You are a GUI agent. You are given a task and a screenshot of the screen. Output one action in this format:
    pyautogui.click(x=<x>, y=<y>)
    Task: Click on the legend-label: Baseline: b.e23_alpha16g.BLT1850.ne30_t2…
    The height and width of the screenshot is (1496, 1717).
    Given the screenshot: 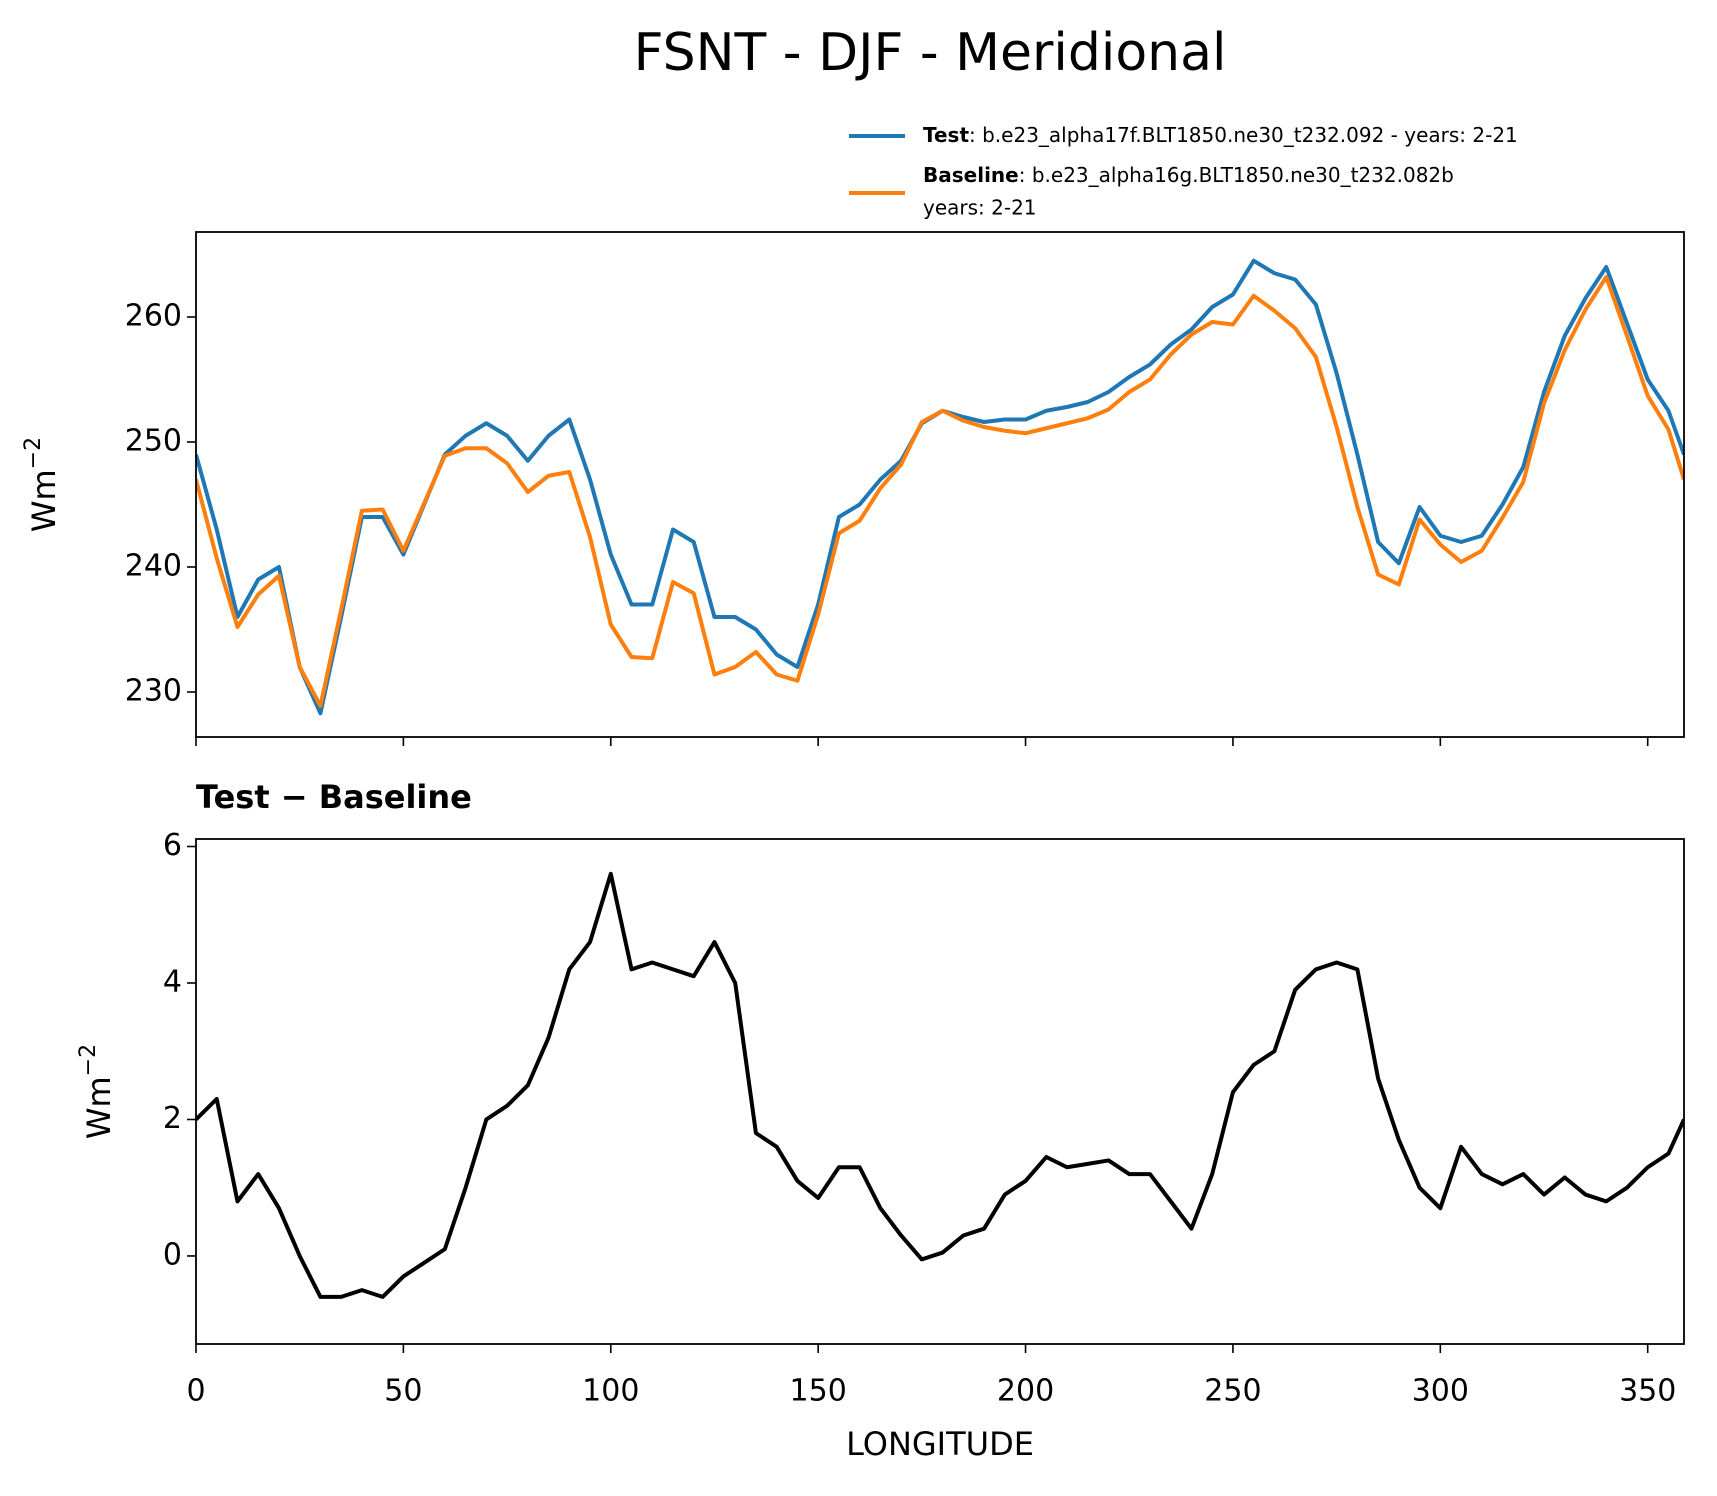 What is the action you would take?
    pyautogui.click(x=1188, y=175)
    